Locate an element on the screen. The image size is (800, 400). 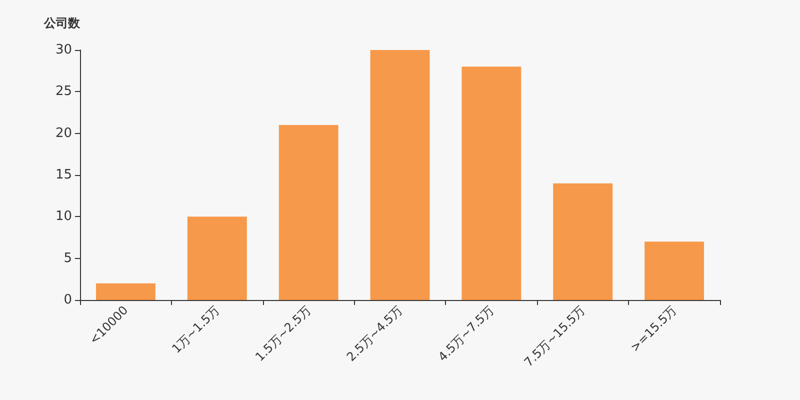
y-tick-label: 15 is located at coordinates (63, 175).